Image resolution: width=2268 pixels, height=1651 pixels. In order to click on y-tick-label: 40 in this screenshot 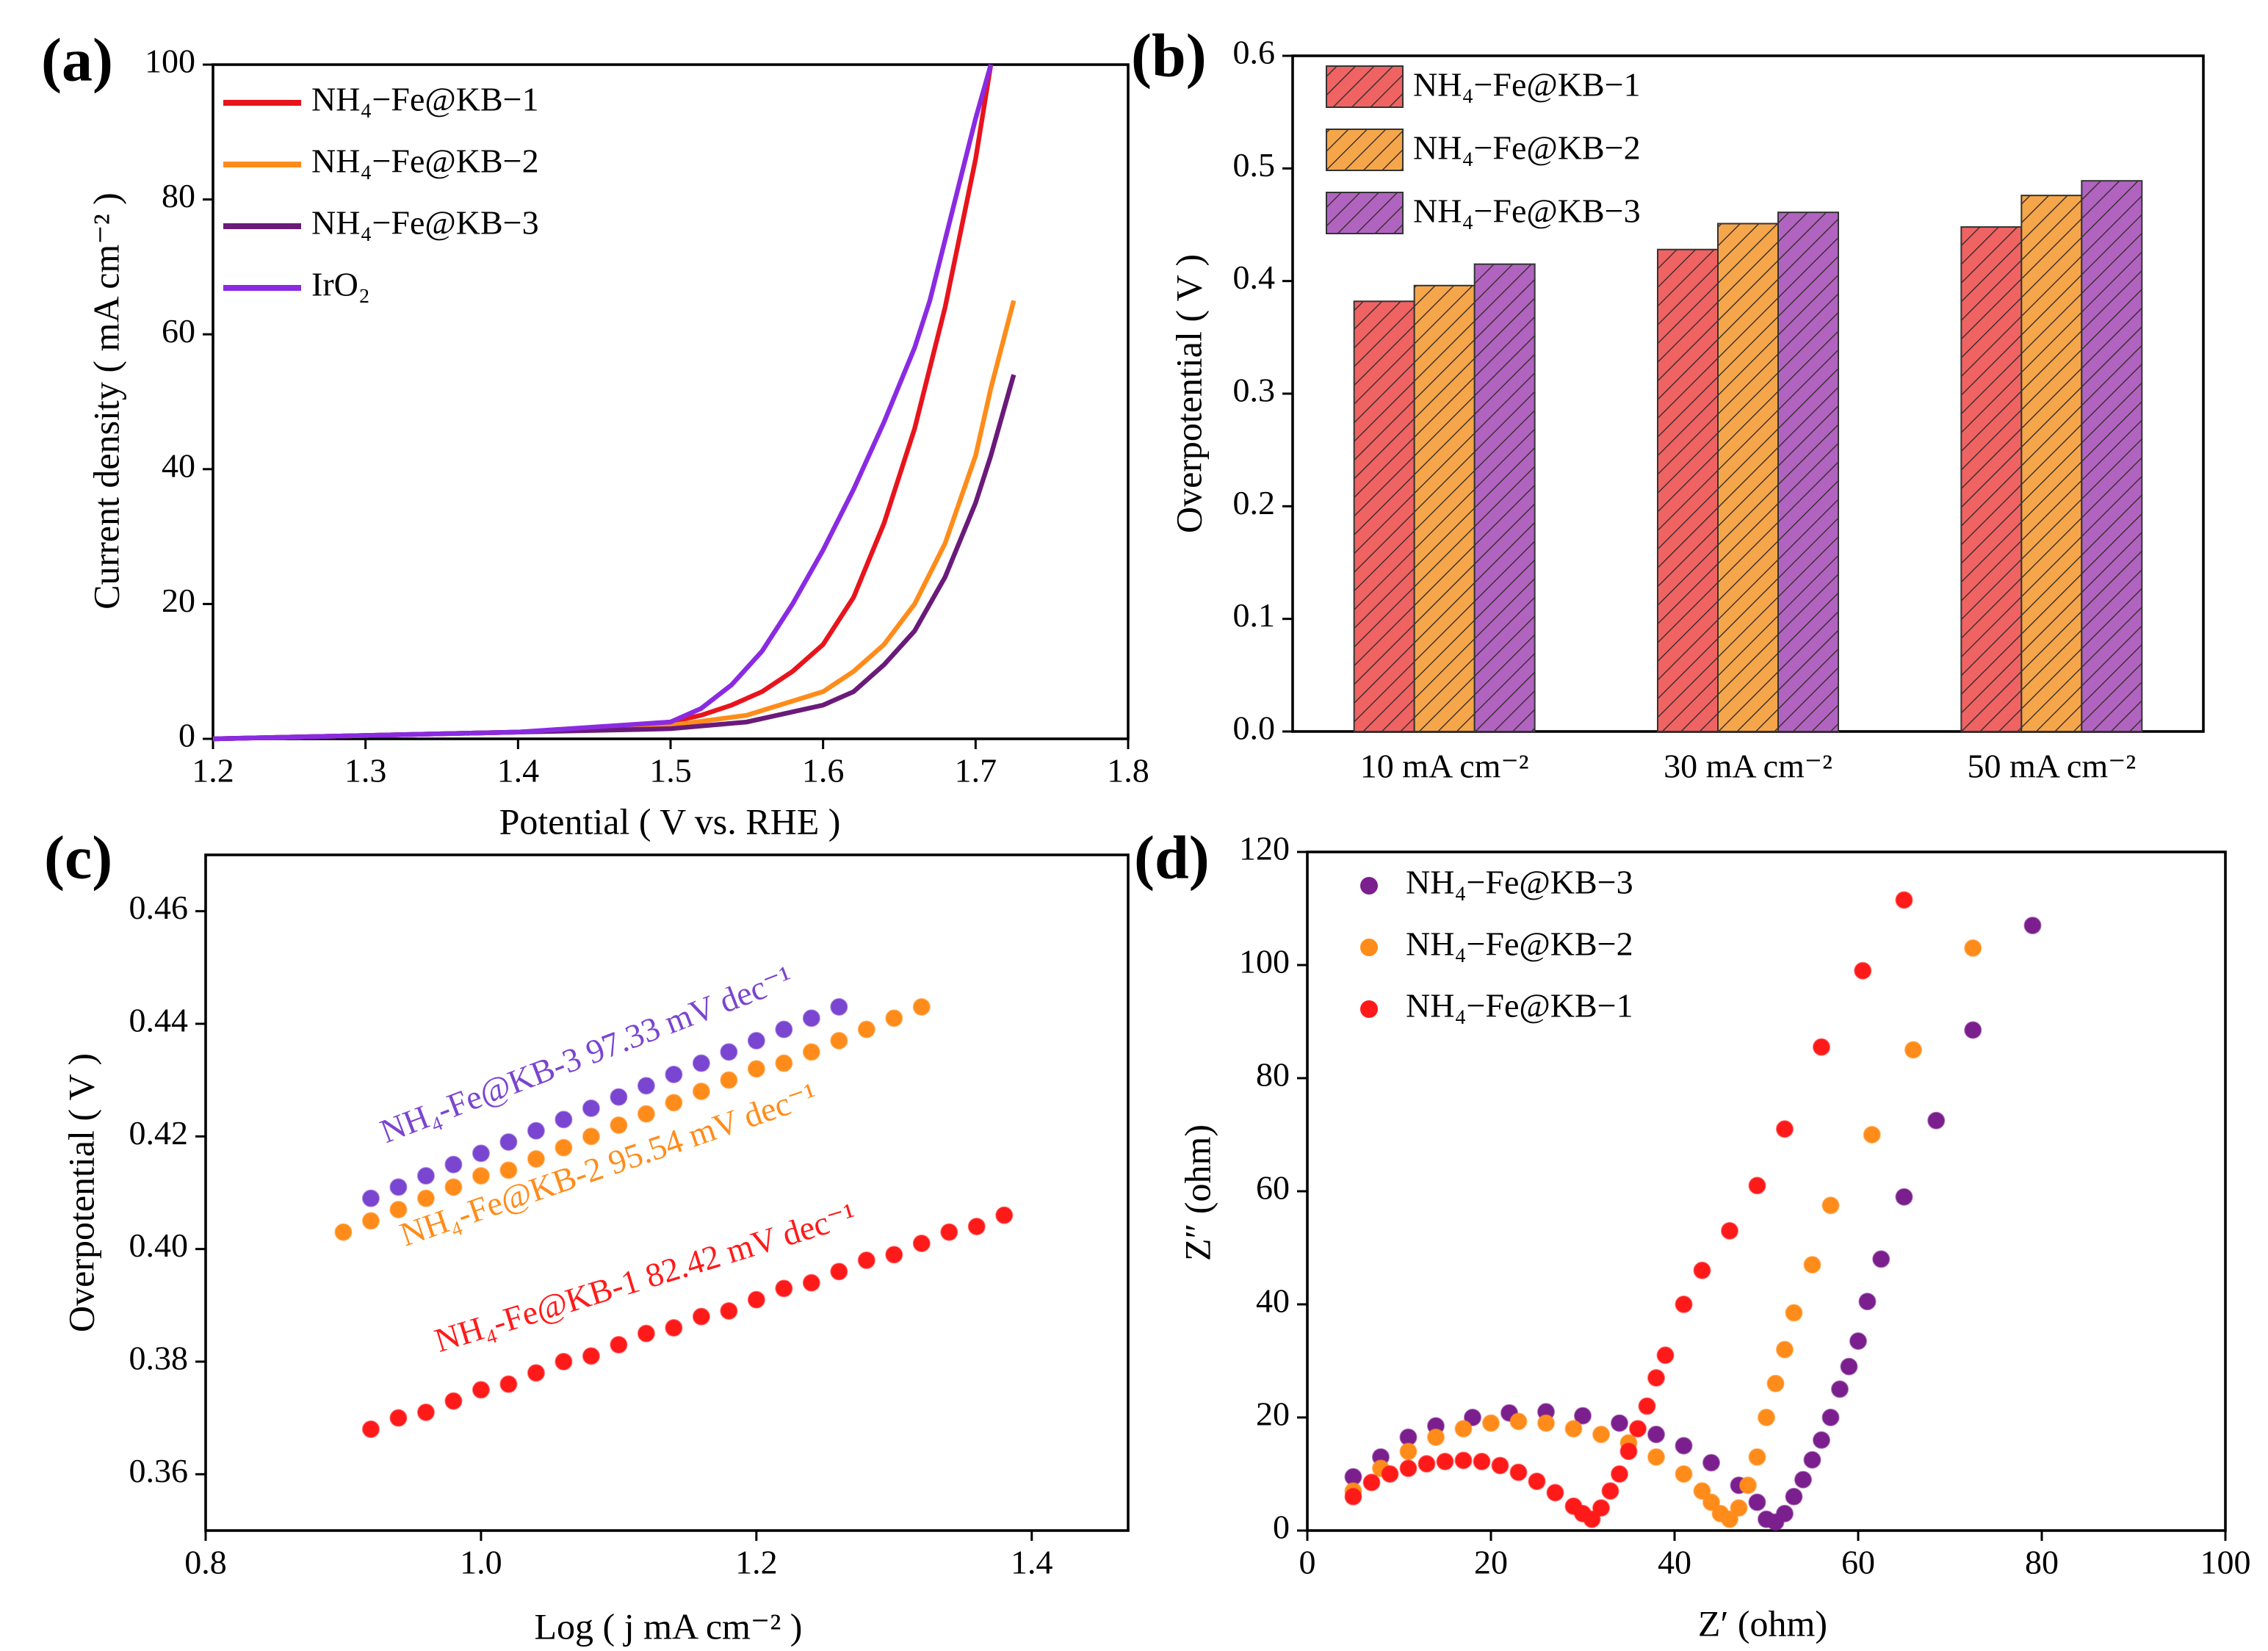, I will do `click(178, 465)`.